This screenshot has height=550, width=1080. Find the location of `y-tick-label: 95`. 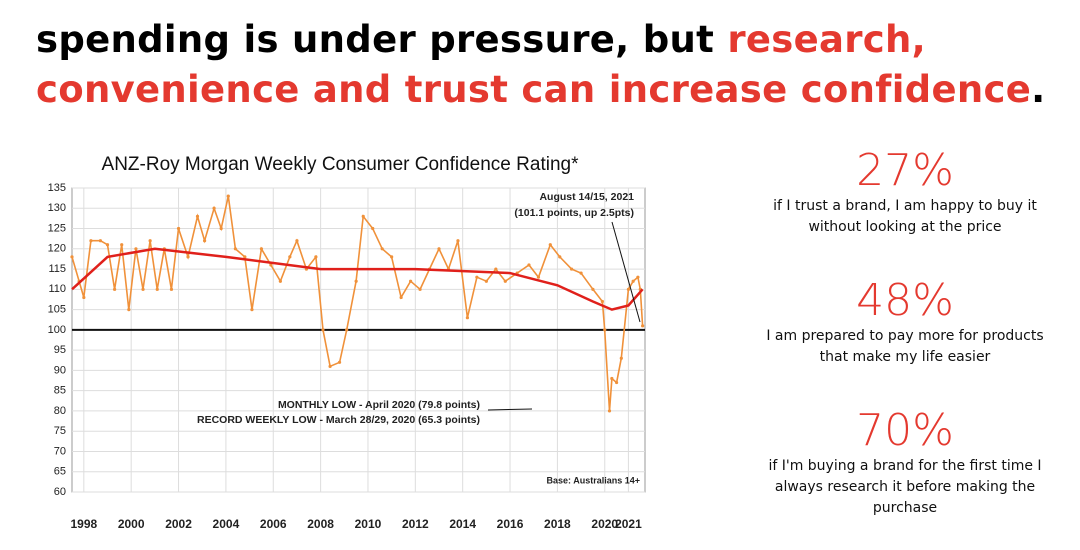

y-tick-label: 95 is located at coordinates (60, 350).